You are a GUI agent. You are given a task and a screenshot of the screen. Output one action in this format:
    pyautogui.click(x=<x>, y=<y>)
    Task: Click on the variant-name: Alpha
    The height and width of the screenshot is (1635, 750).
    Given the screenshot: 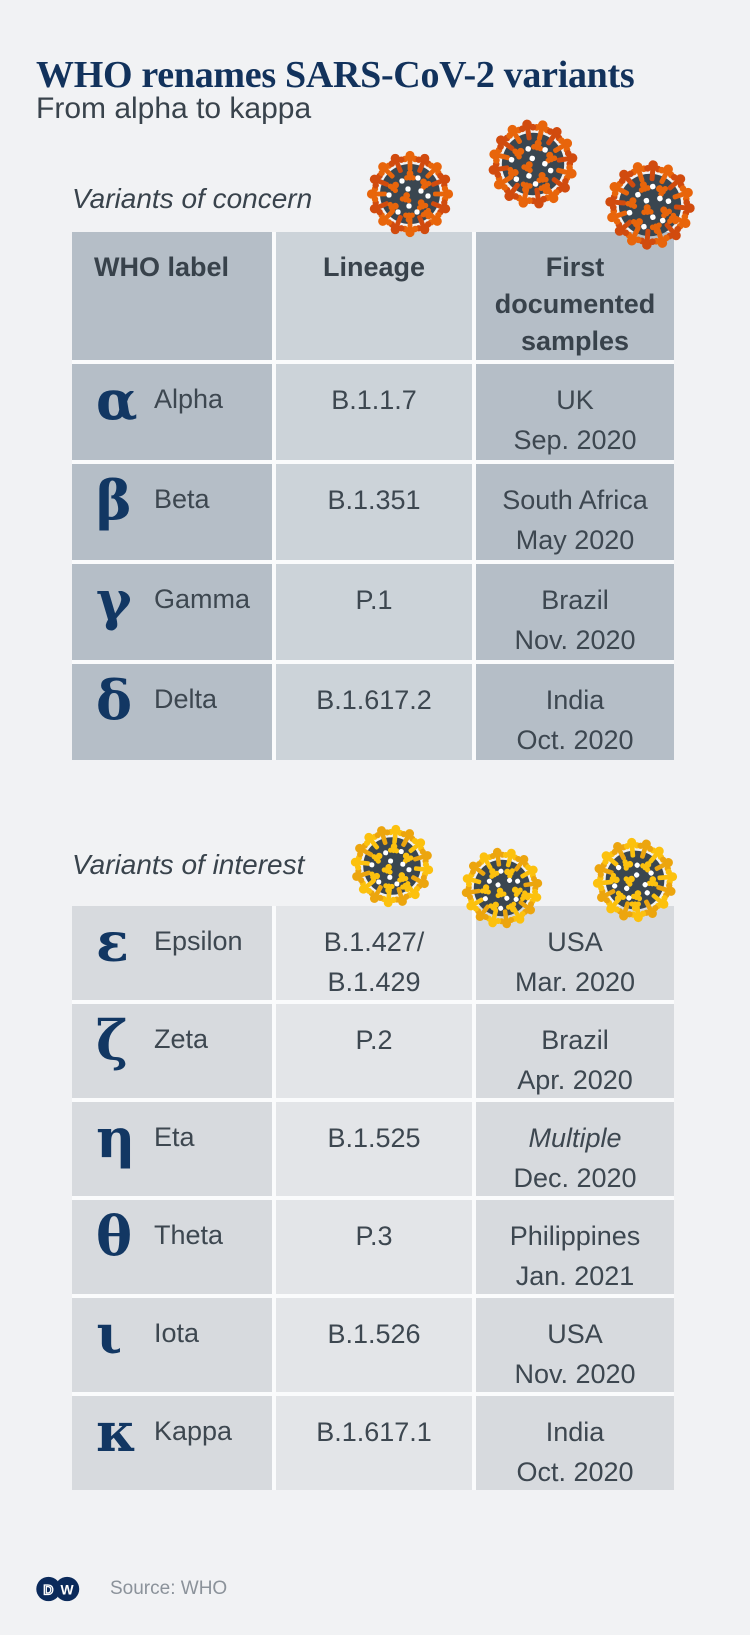 What is the action you would take?
    pyautogui.click(x=189, y=399)
    